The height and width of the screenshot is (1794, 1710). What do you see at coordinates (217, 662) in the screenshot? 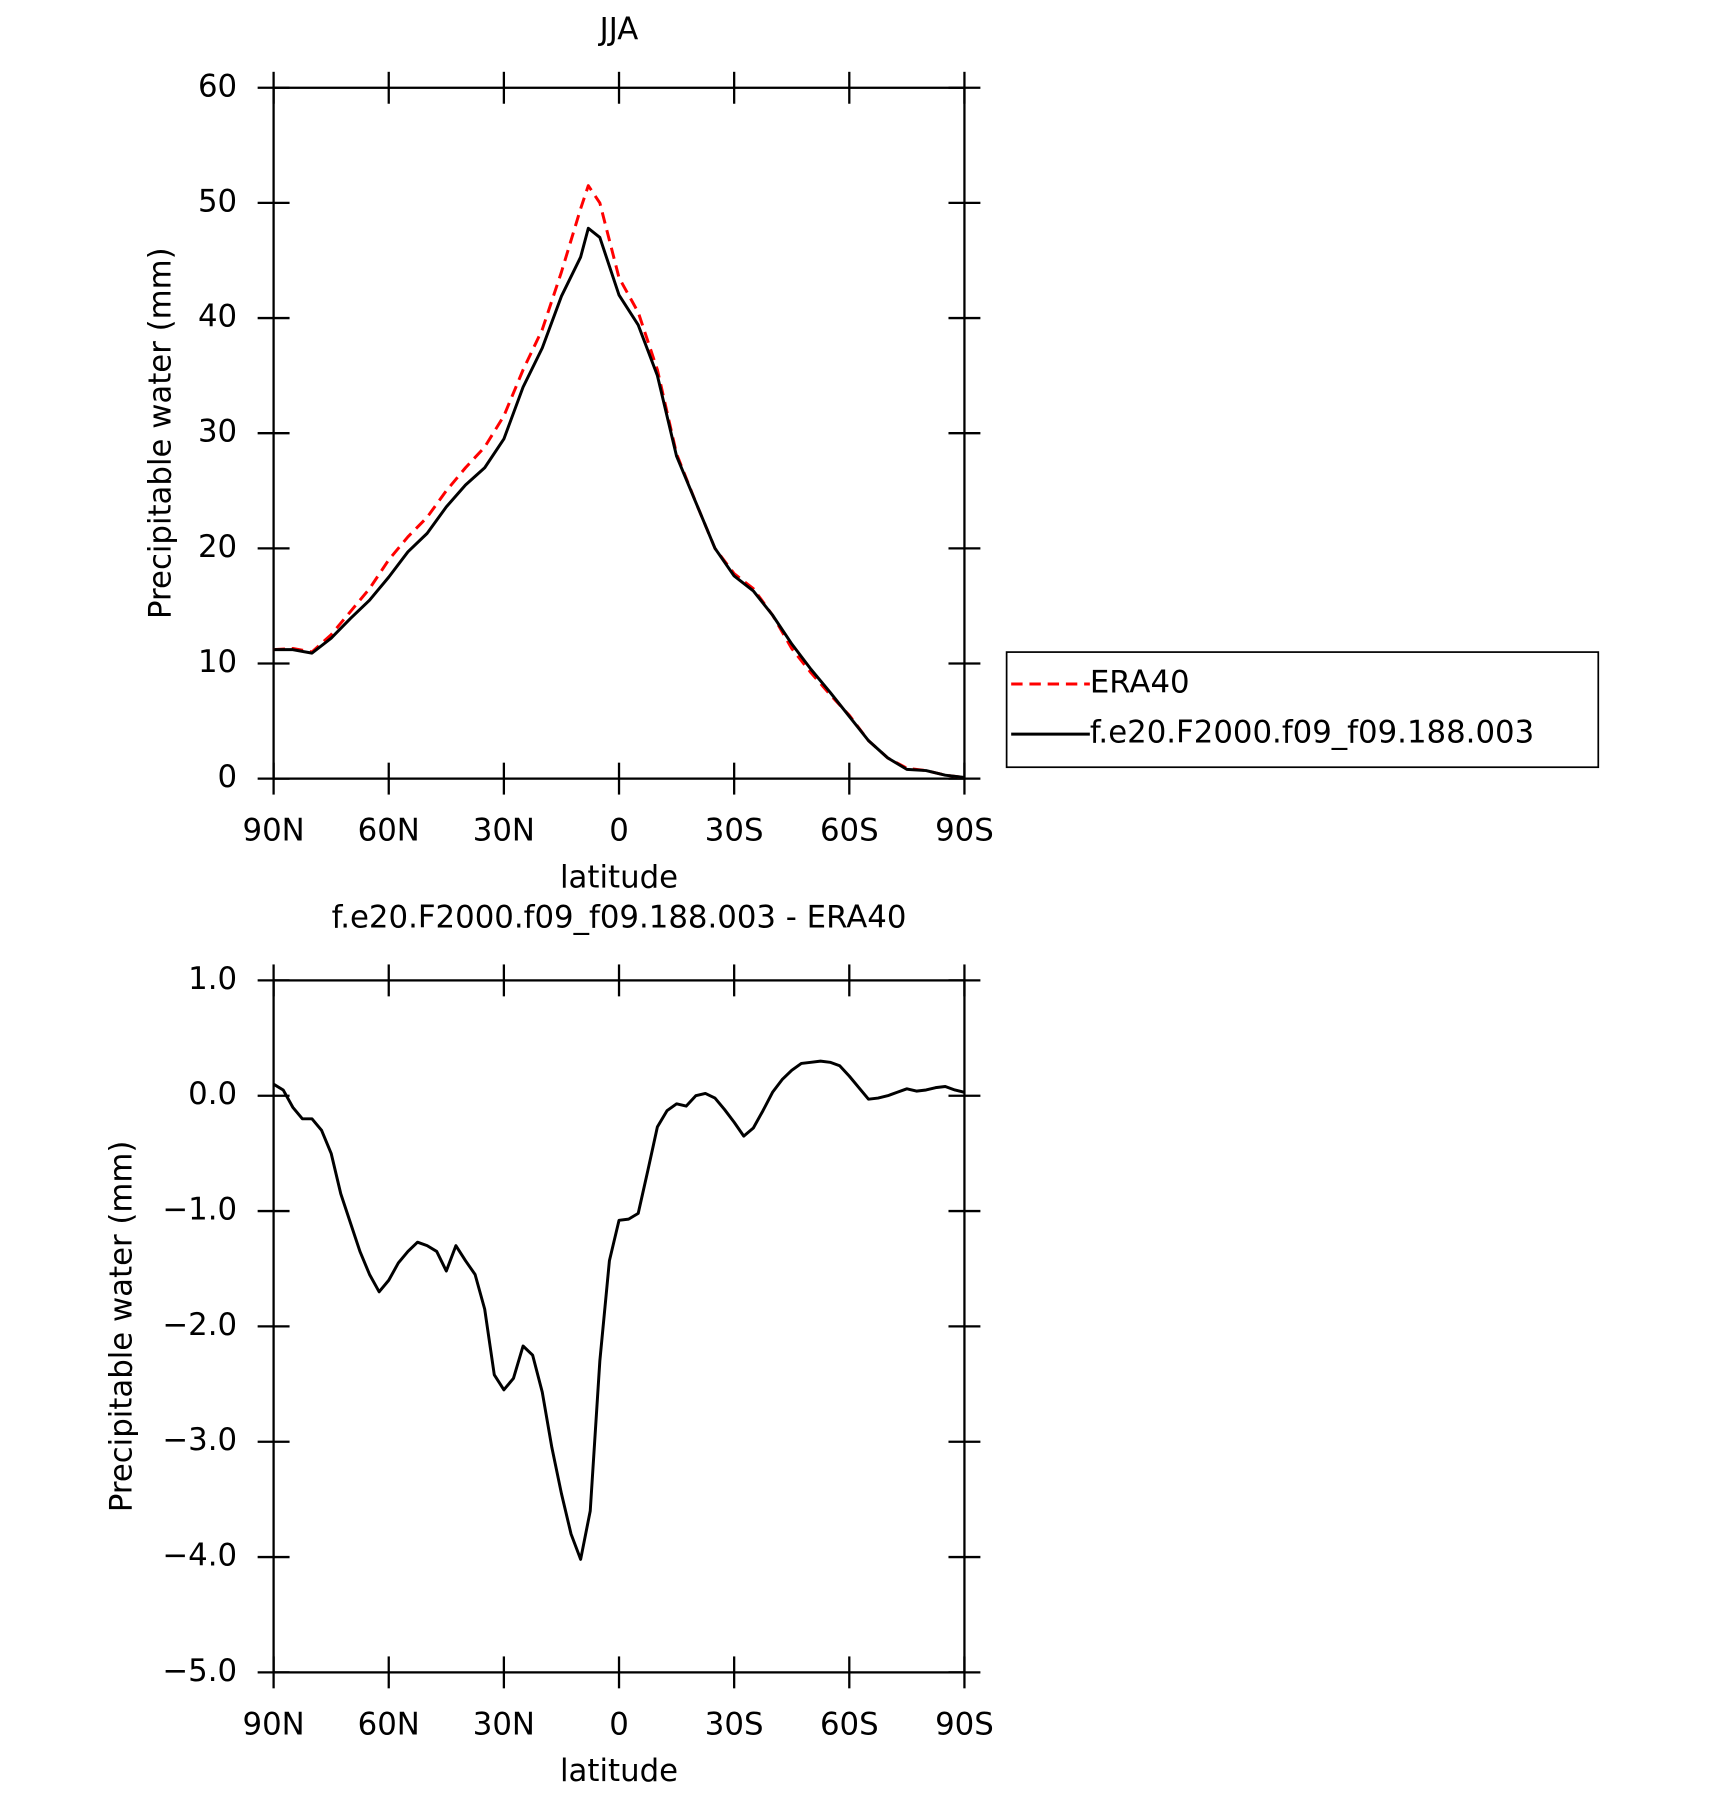
I see `y-tick-label: 10` at bounding box center [217, 662].